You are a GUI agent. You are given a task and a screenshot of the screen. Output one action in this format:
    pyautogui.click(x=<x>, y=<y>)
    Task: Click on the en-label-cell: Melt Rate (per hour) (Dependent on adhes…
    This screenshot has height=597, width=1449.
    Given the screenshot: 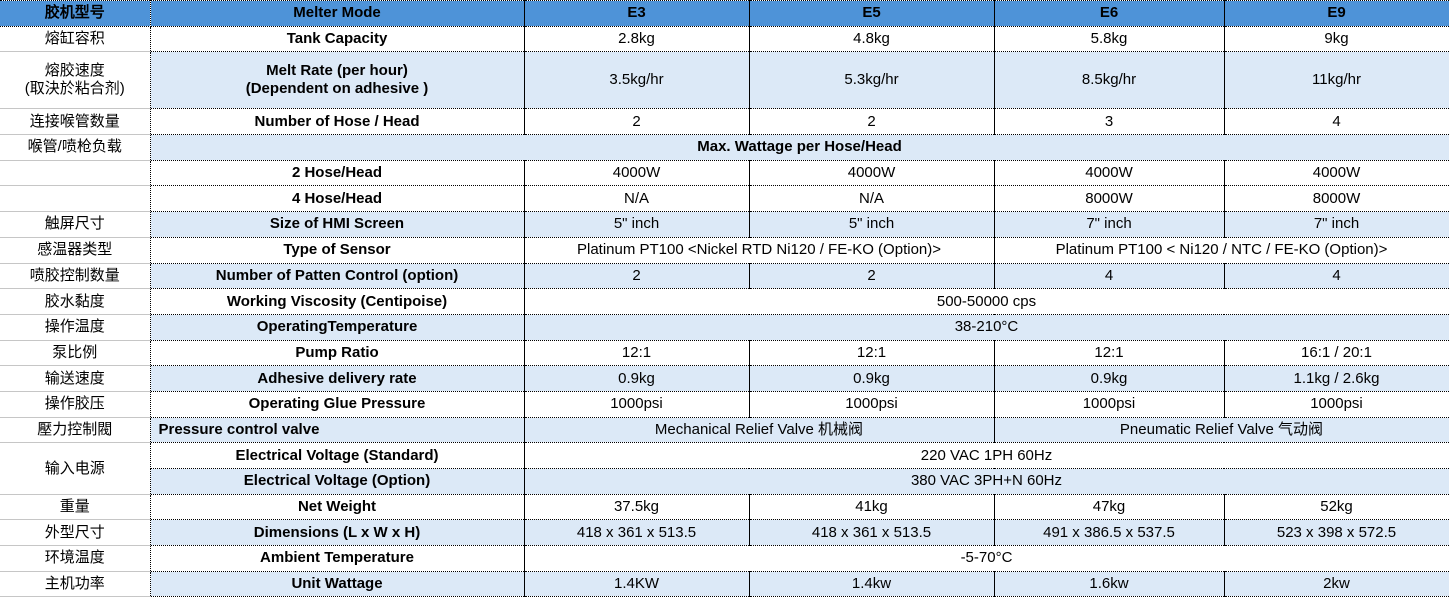 What is the action you would take?
    pyautogui.click(x=337, y=80)
    